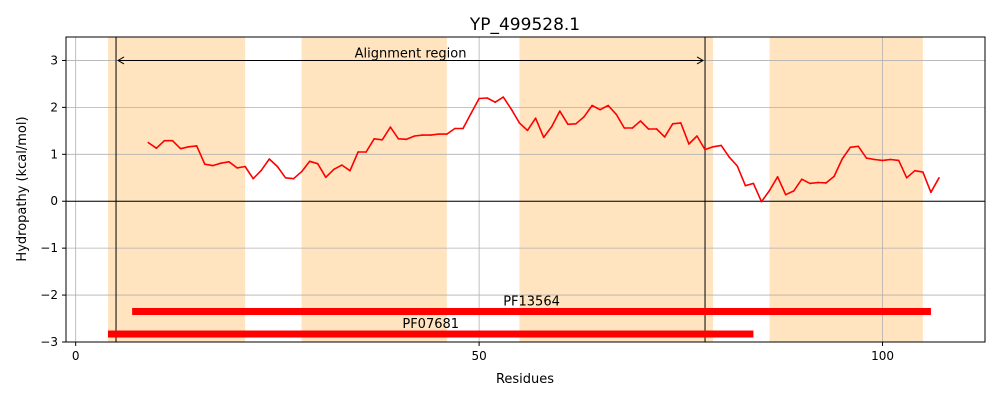 The height and width of the screenshot is (400, 1000). What do you see at coordinates (49, 342) in the screenshot?
I see `y-tick-label: −3` at bounding box center [49, 342].